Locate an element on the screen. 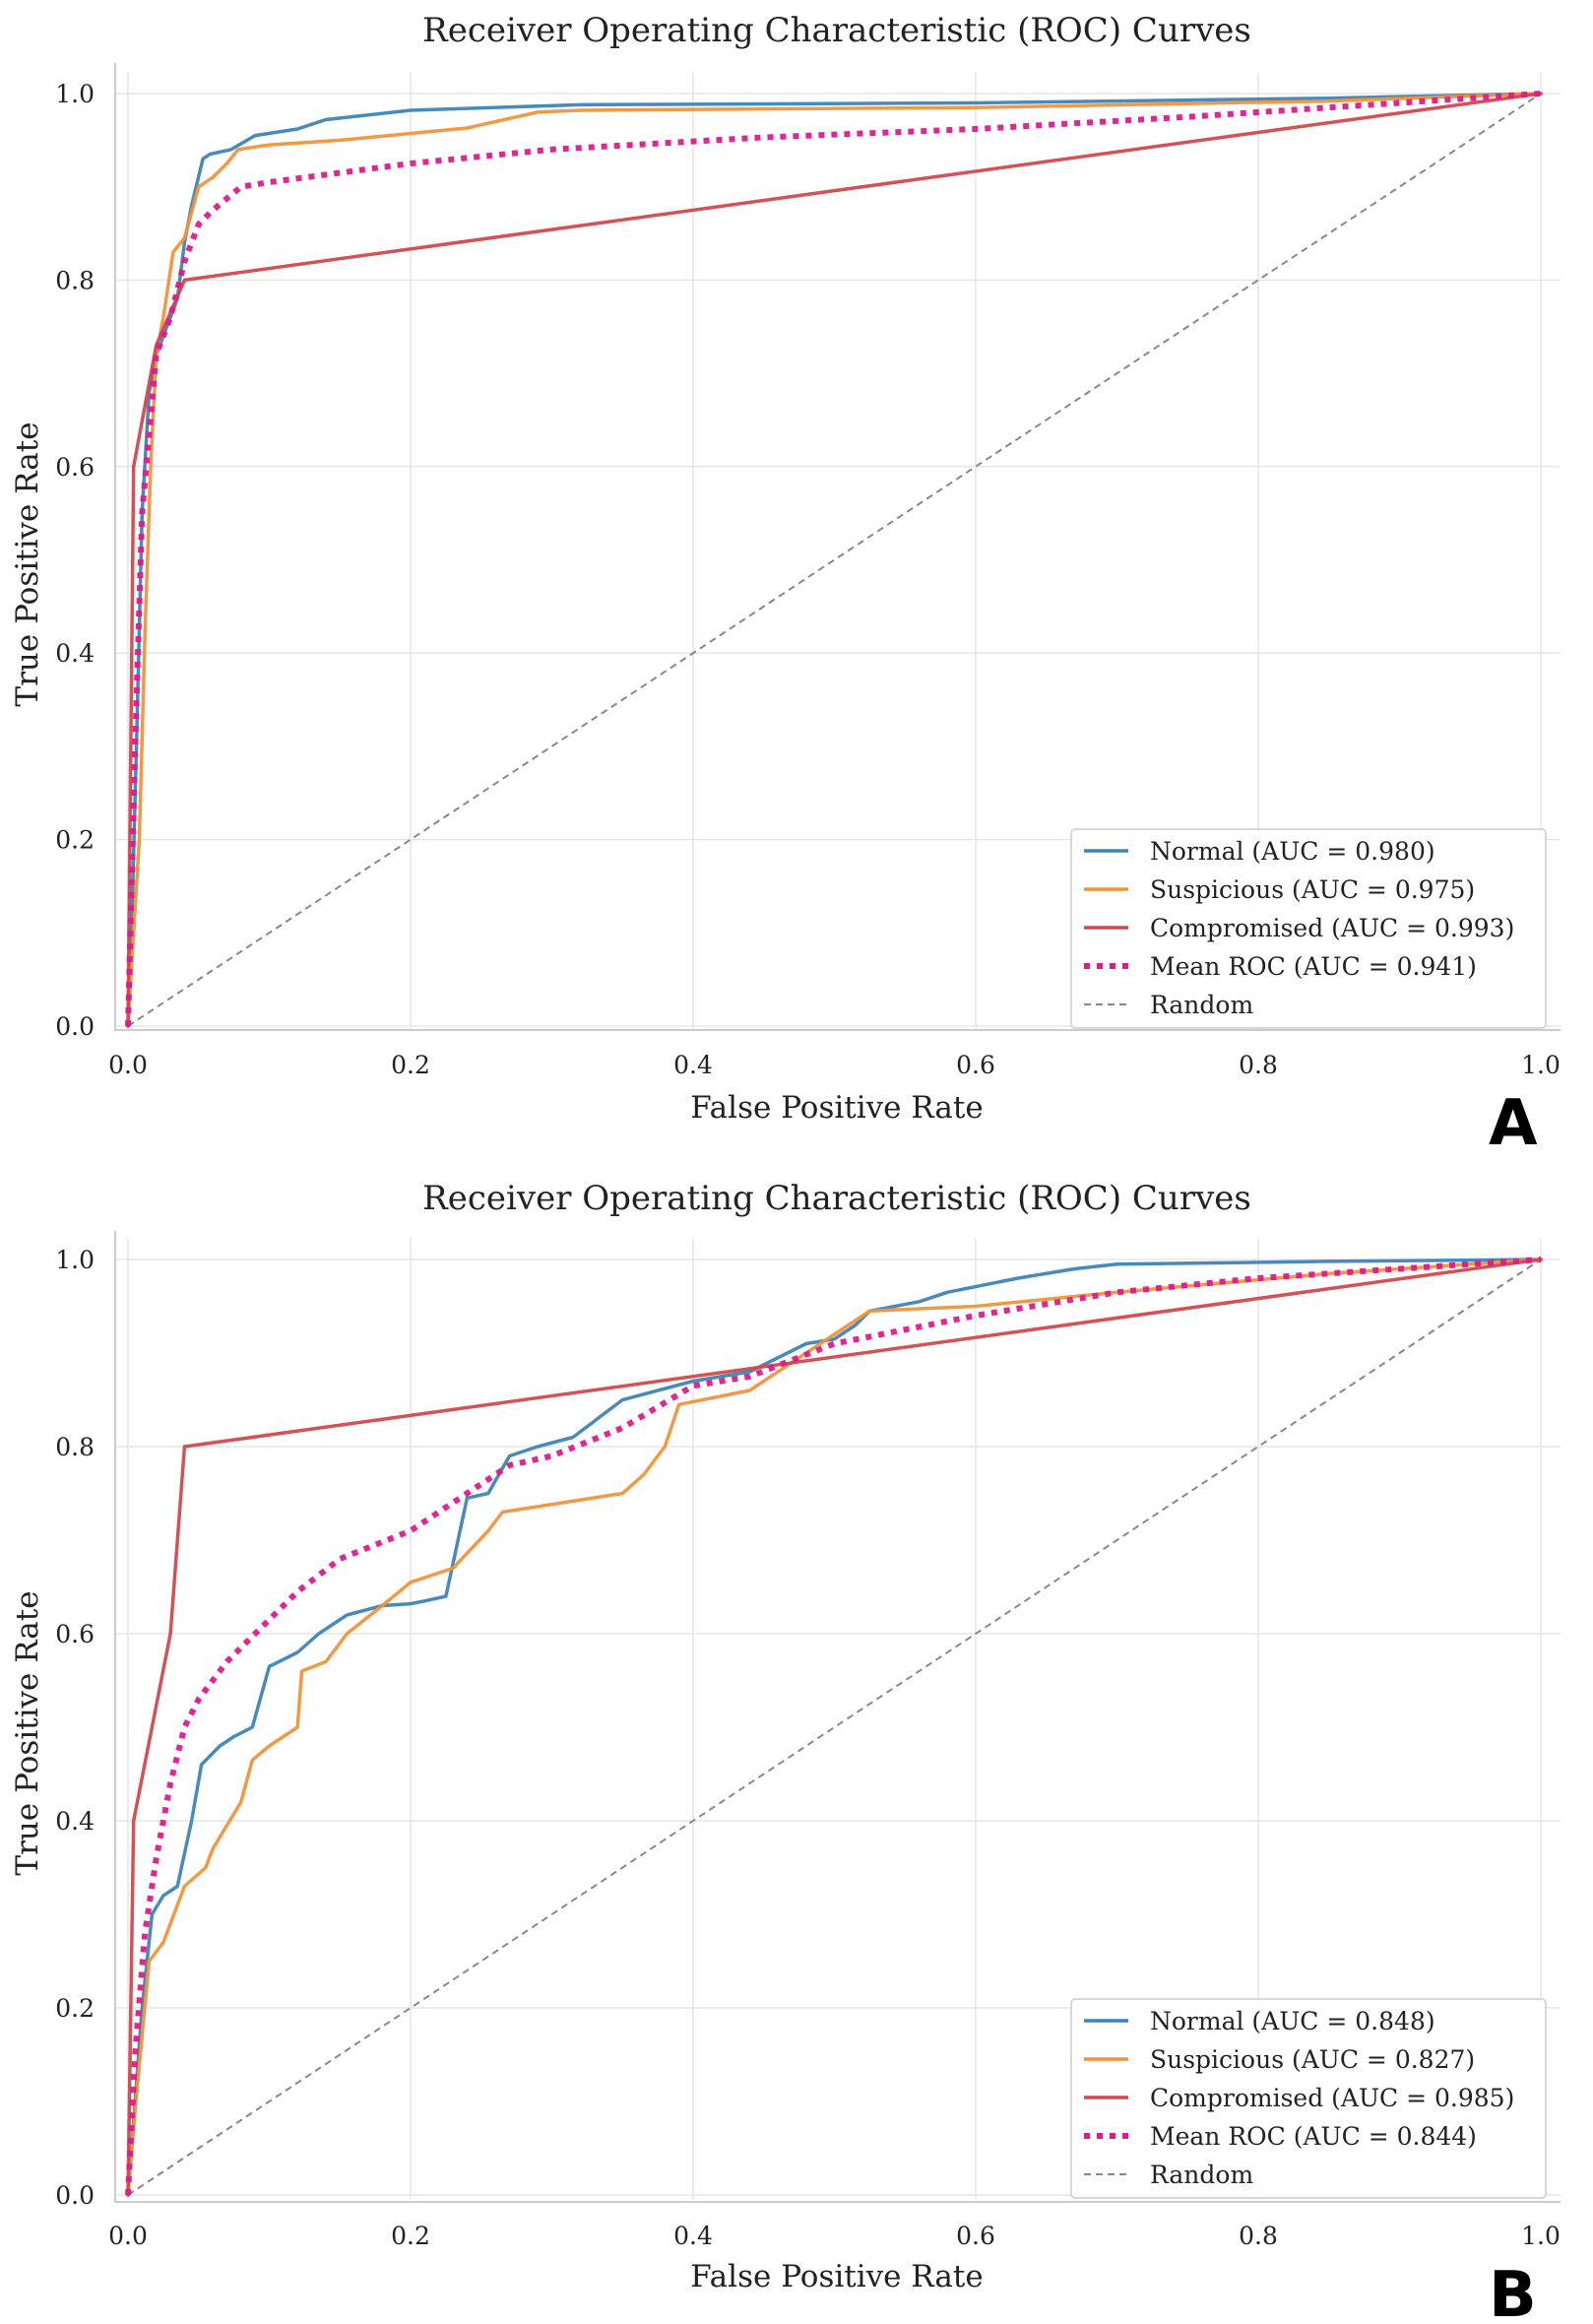 The width and height of the screenshot is (1593, 2324). x-tick-label-b-3: 0.6 is located at coordinates (975, 2236).